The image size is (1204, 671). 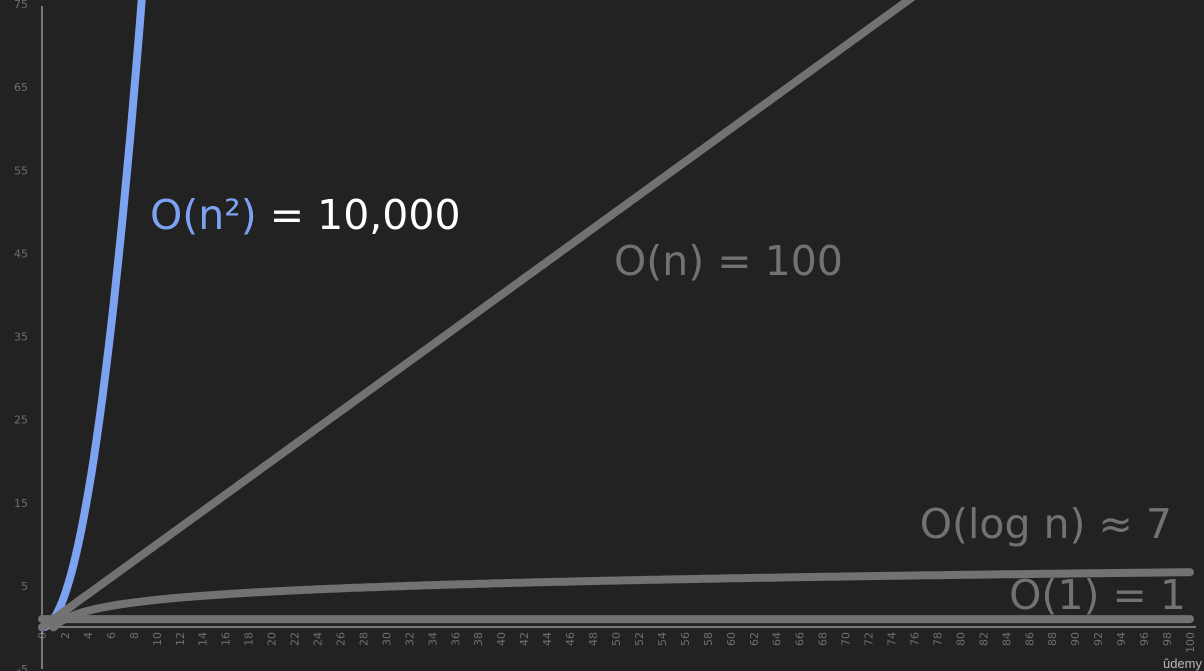 I want to click on x-tick-label: 12, so click(x=180, y=639).